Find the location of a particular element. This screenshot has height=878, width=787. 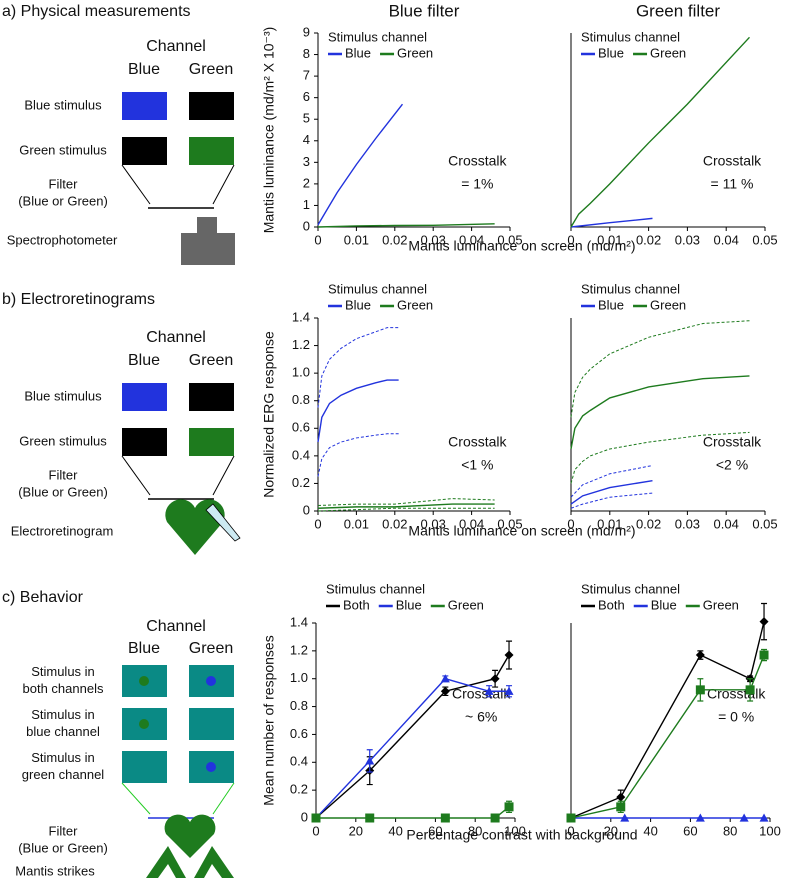

x-axis-label: Percentage contrast with background is located at coordinates (521, 835).